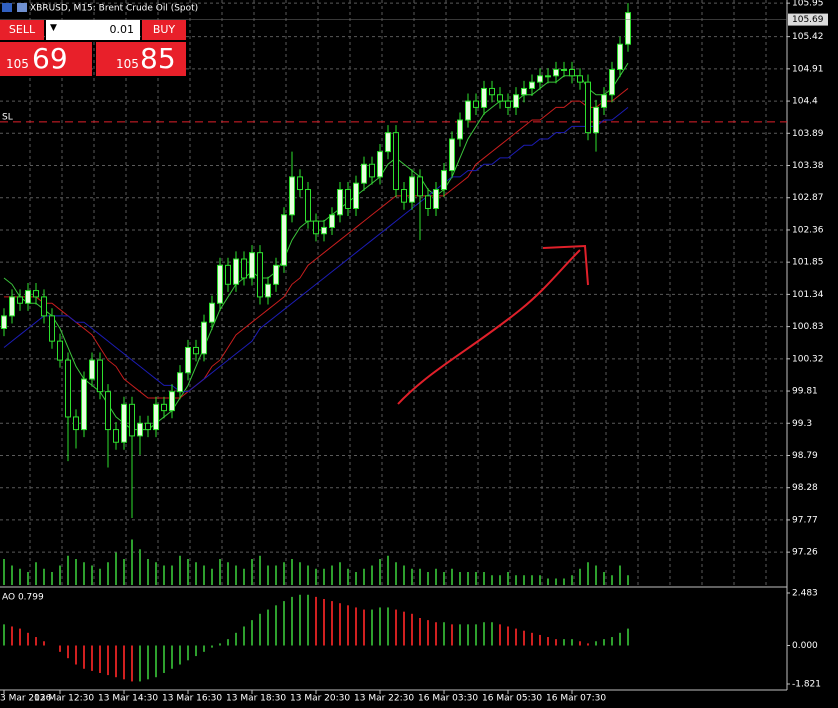  What do you see at coordinates (127, 64) in the screenshot?
I see `buy-price-big: 105` at bounding box center [127, 64].